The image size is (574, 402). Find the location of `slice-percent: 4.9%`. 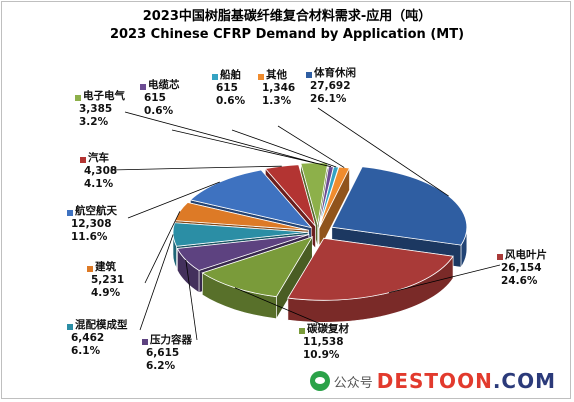

slice-percent: 4.9% is located at coordinates (106, 293).